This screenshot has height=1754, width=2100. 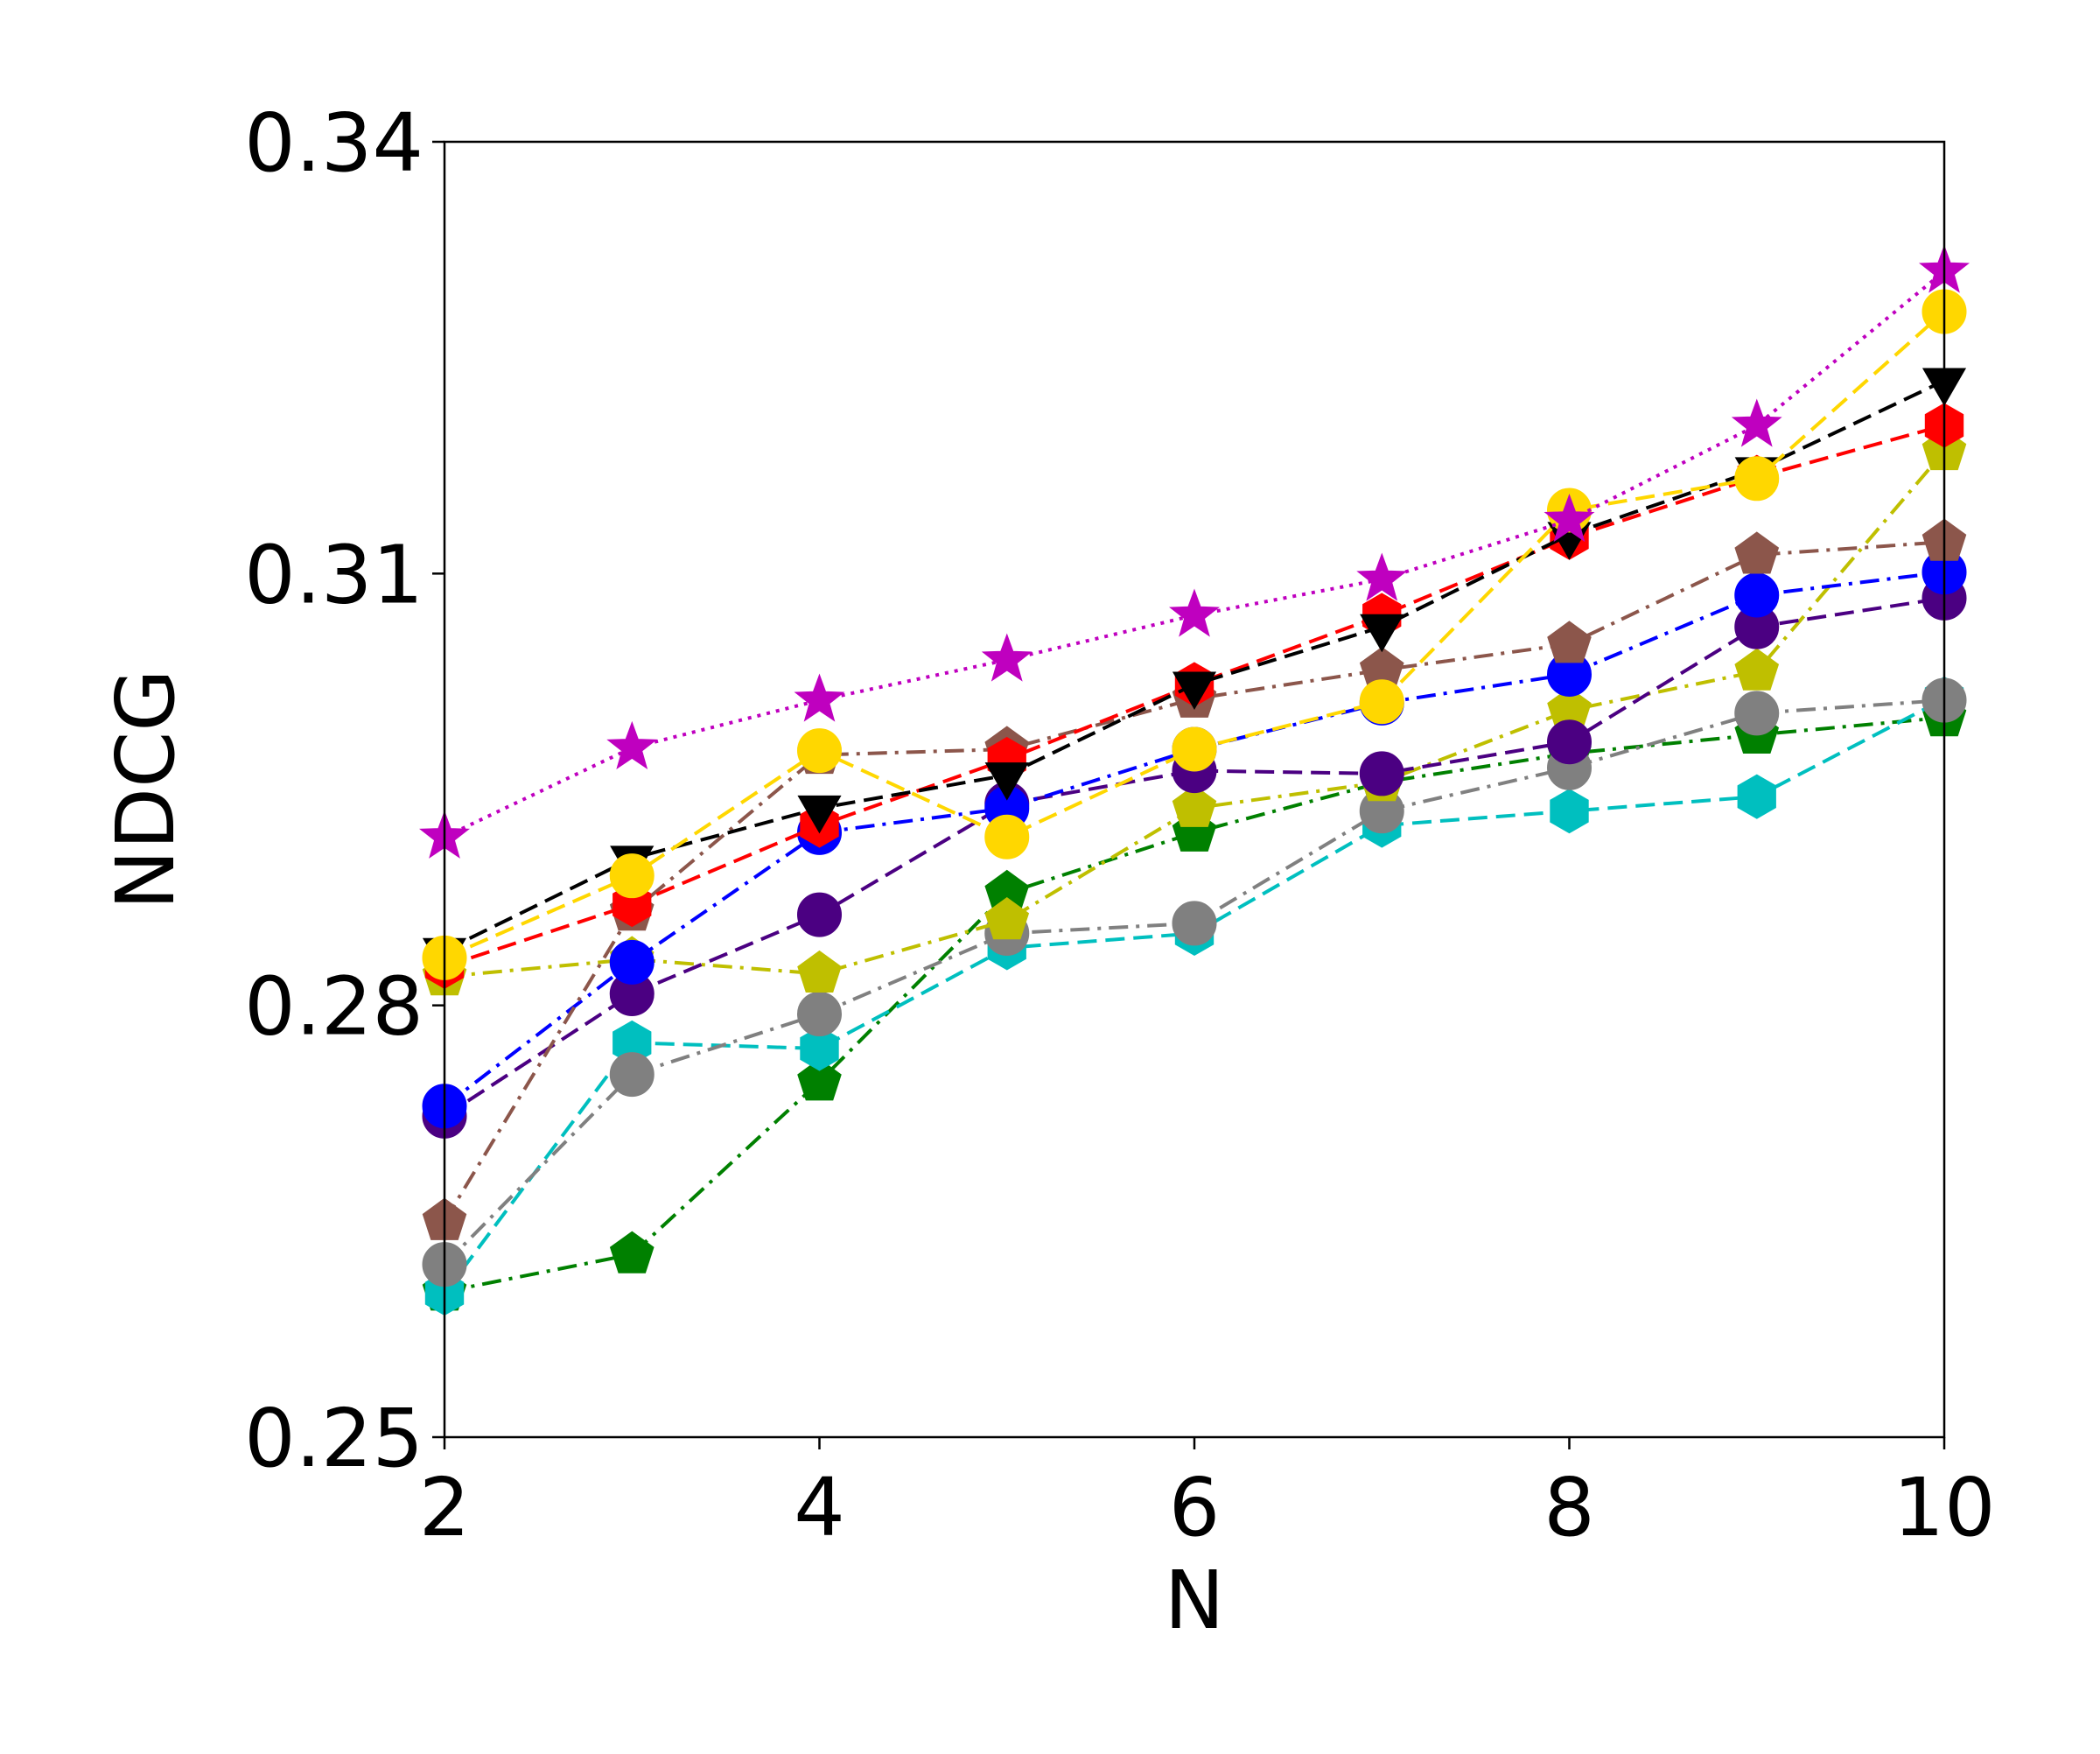 I want to click on x-tick-label: 8, so click(x=1569, y=1507).